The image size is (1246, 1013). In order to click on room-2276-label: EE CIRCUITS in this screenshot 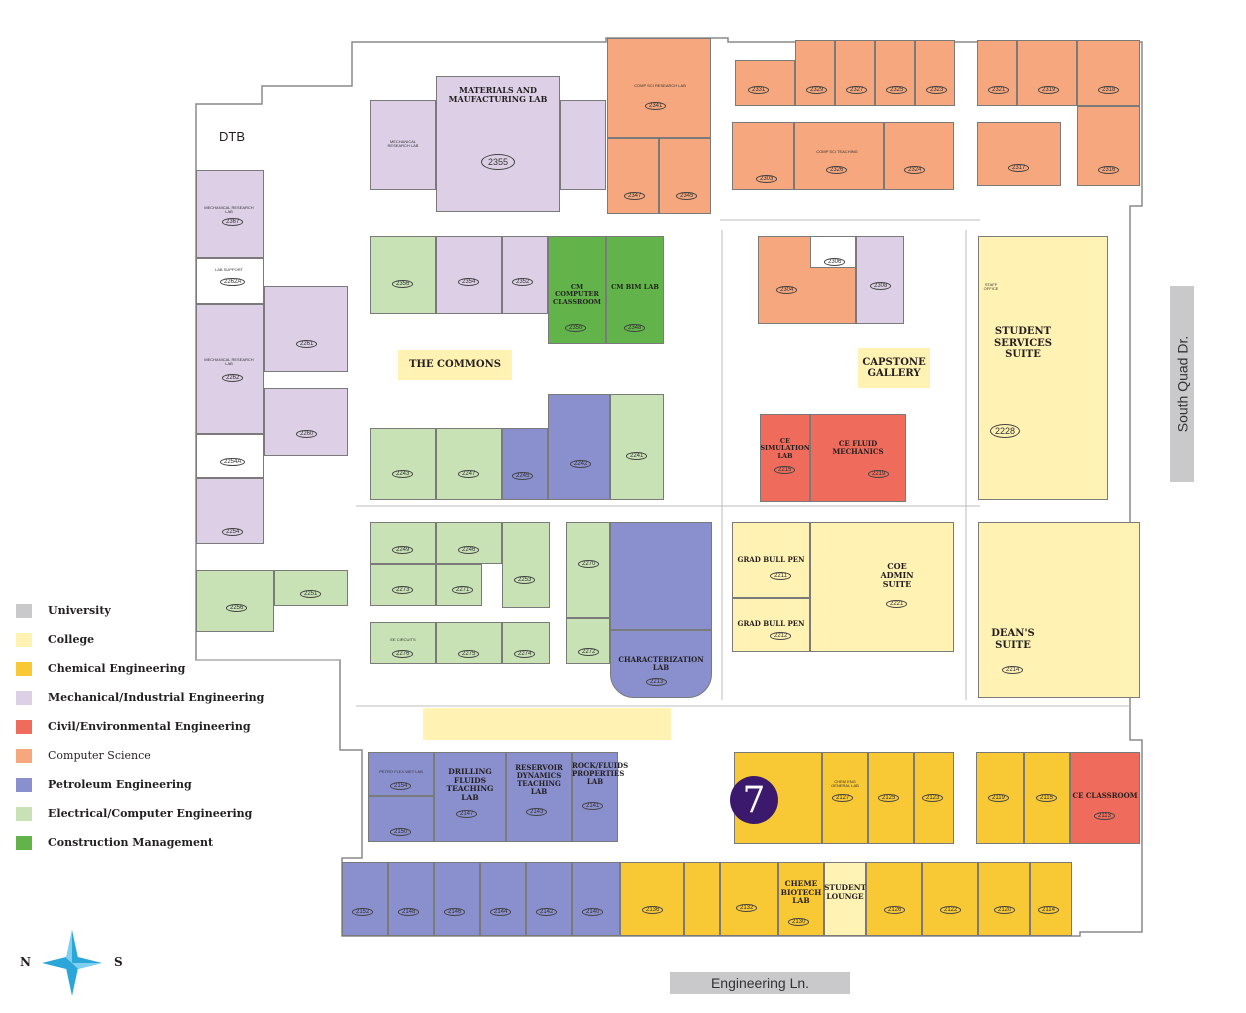, I will do `click(403, 639)`.